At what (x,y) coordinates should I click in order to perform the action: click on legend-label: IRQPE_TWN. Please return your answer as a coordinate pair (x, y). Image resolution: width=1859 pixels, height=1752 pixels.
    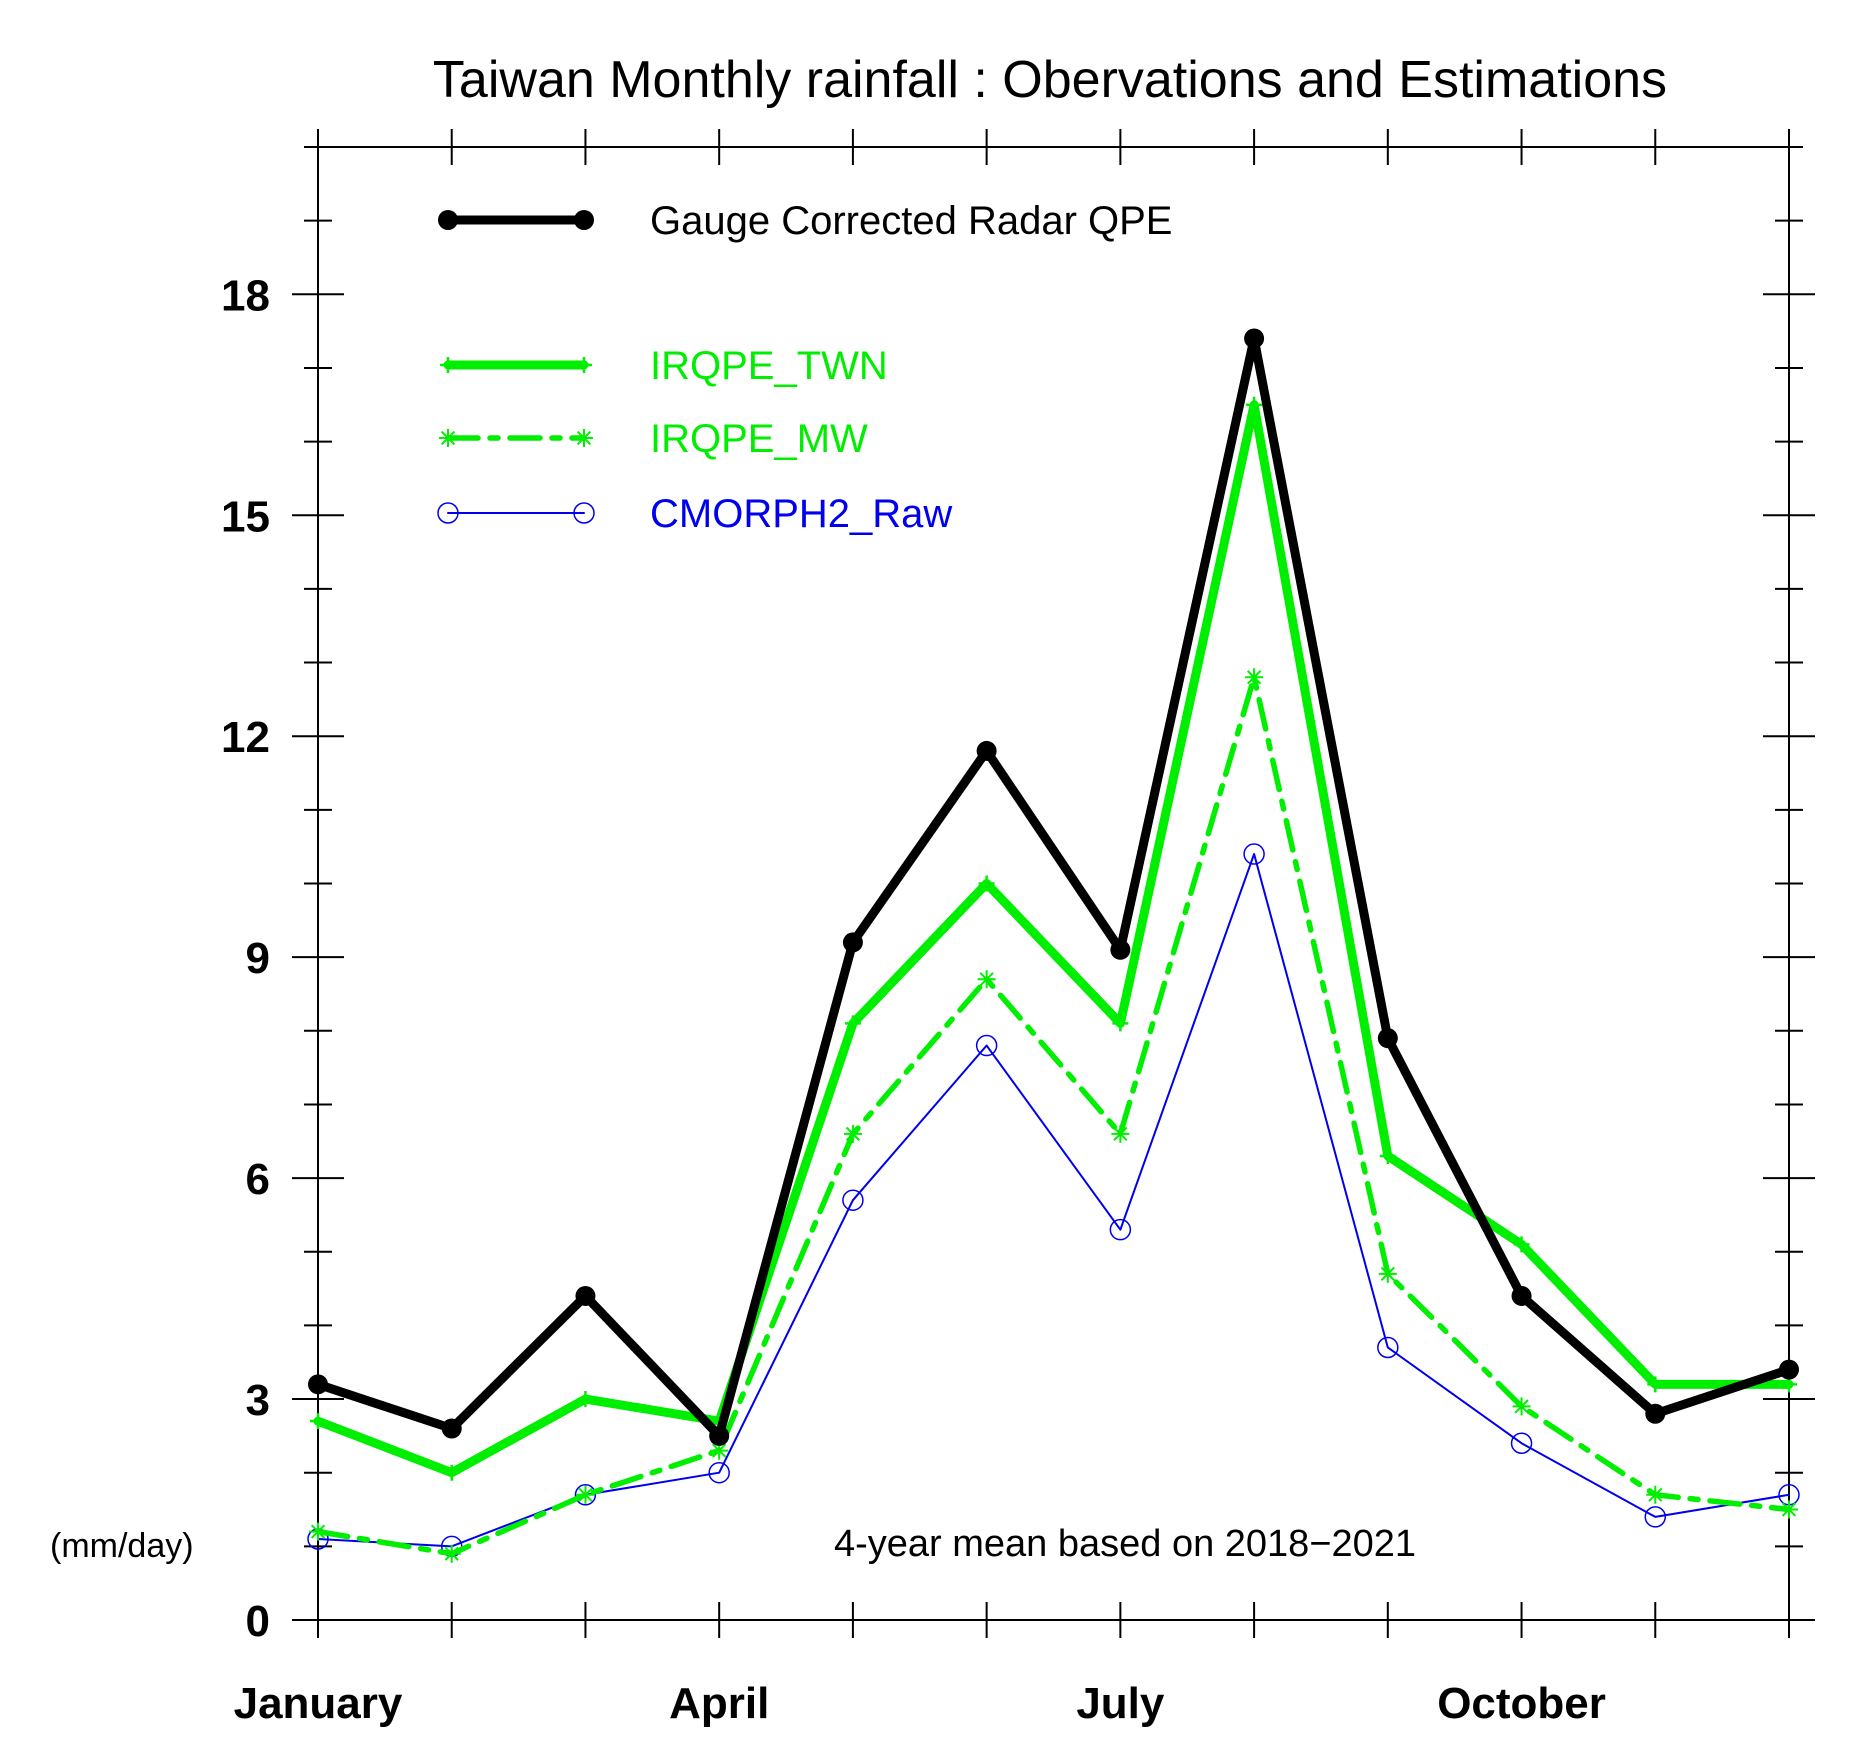
    Looking at the image, I should click on (769, 366).